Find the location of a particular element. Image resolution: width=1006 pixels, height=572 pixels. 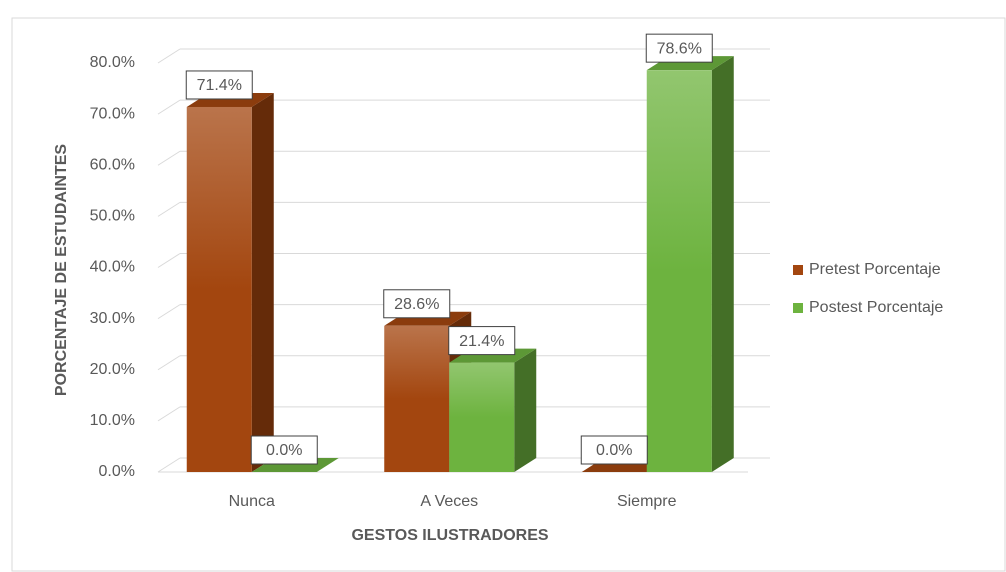

x-tick-label: Siempre is located at coordinates (647, 501).